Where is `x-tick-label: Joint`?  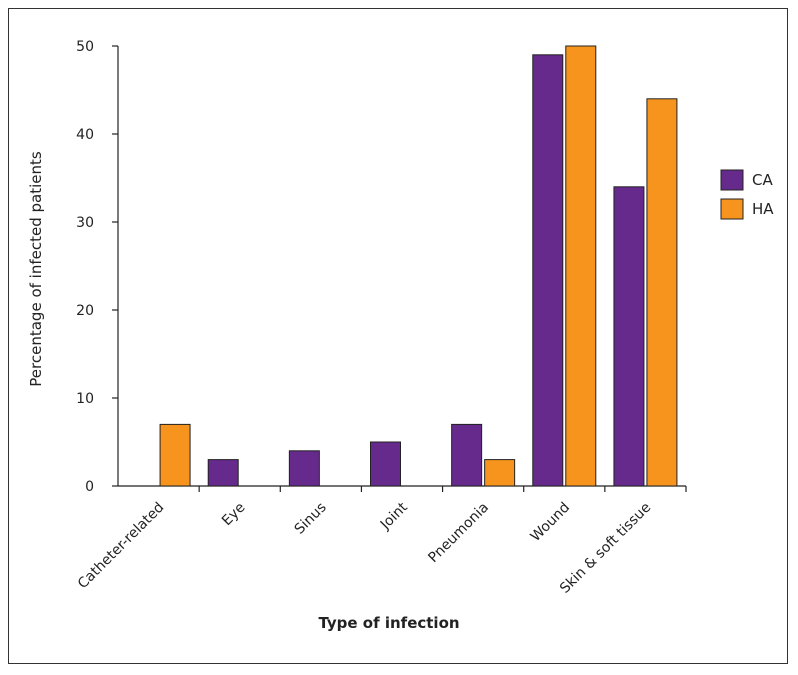 x-tick-label: Joint is located at coordinates (394, 516).